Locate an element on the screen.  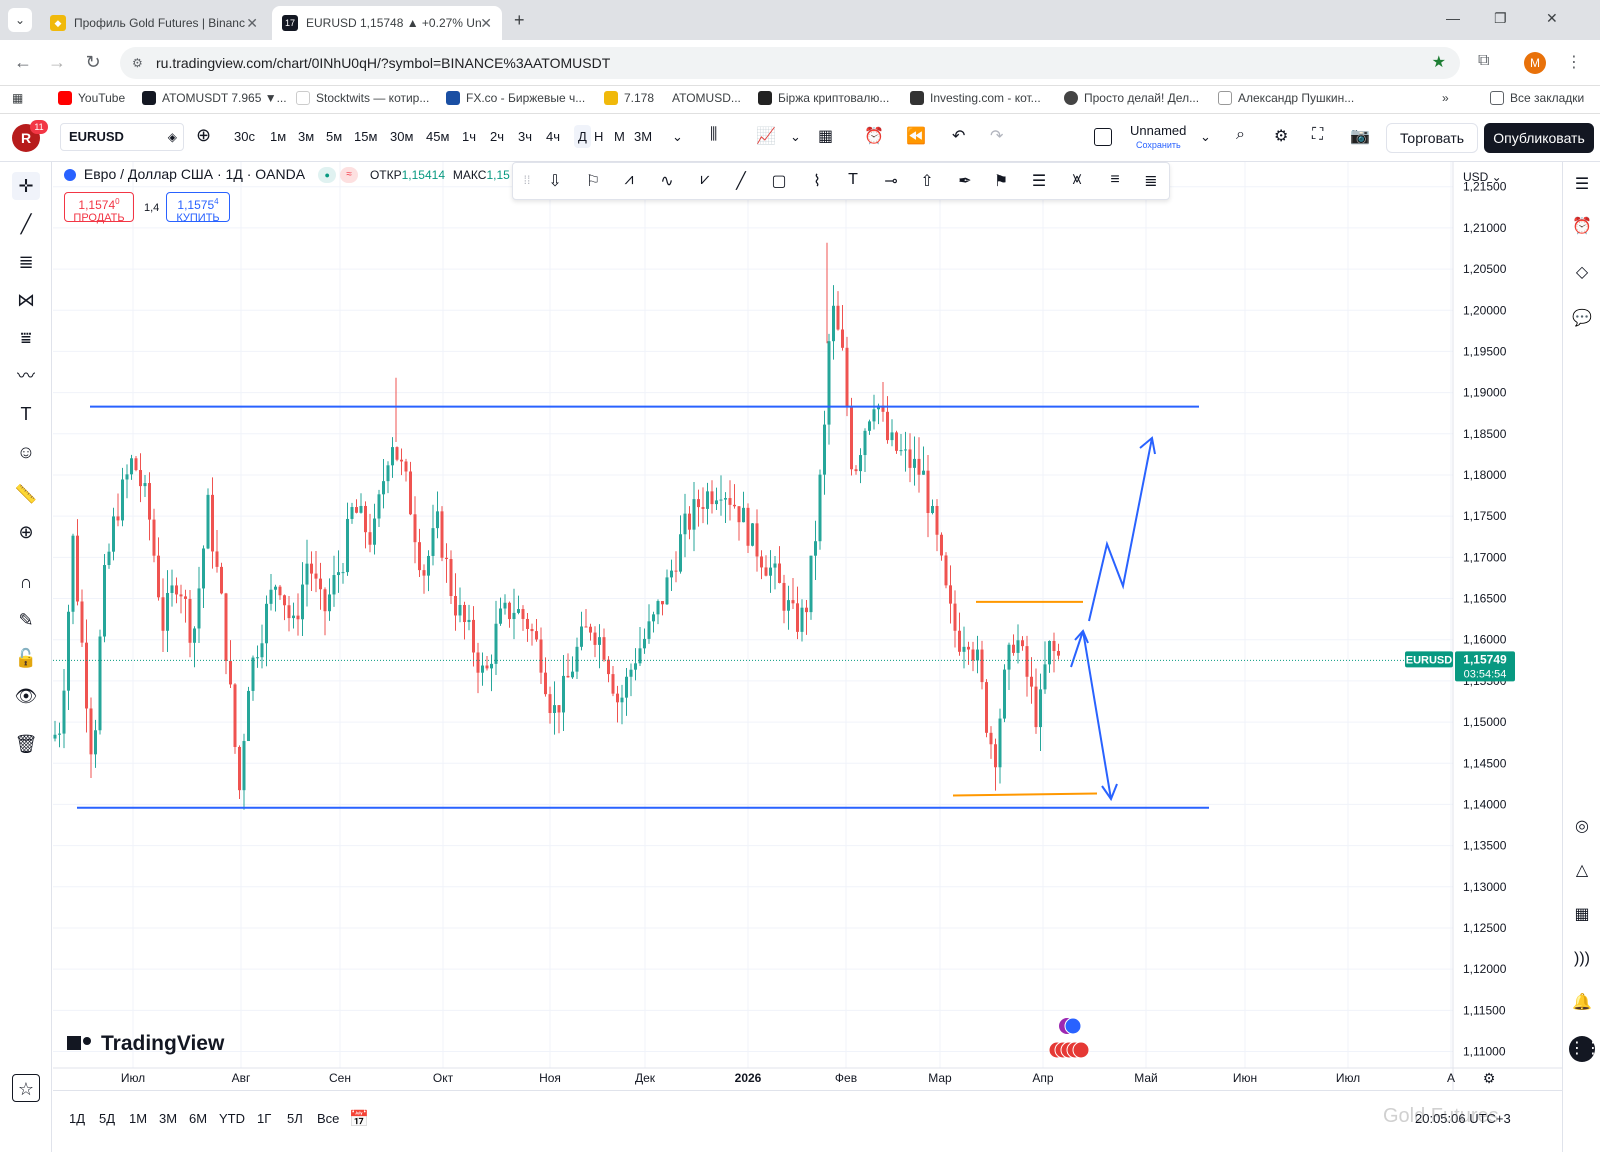
timeframe-3: 3М is located at coordinates (168, 1118).